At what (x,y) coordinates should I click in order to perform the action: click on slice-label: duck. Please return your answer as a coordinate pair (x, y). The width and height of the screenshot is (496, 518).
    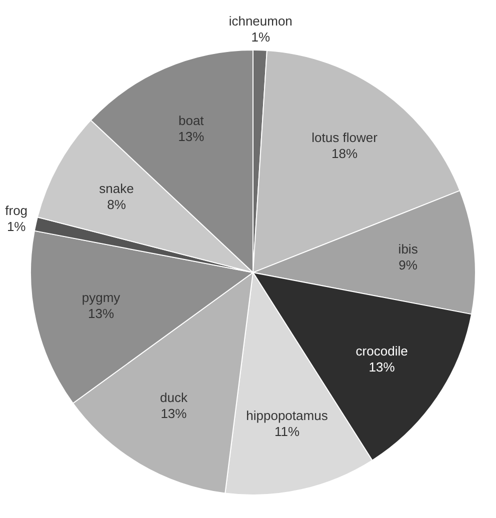
    Looking at the image, I should click on (174, 398).